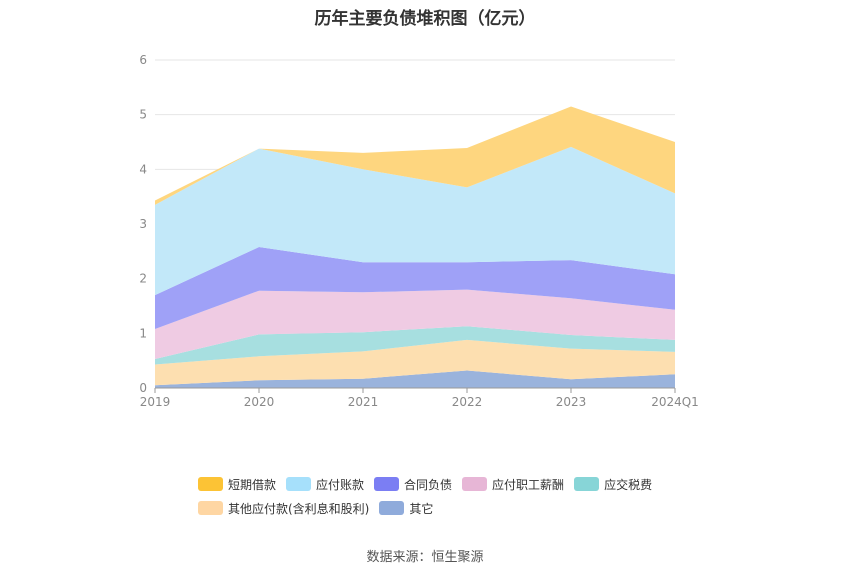 This screenshot has width=850, height=575. I want to click on chart-title: 历年主要负债堆积图（亿元）, so click(425, 19).